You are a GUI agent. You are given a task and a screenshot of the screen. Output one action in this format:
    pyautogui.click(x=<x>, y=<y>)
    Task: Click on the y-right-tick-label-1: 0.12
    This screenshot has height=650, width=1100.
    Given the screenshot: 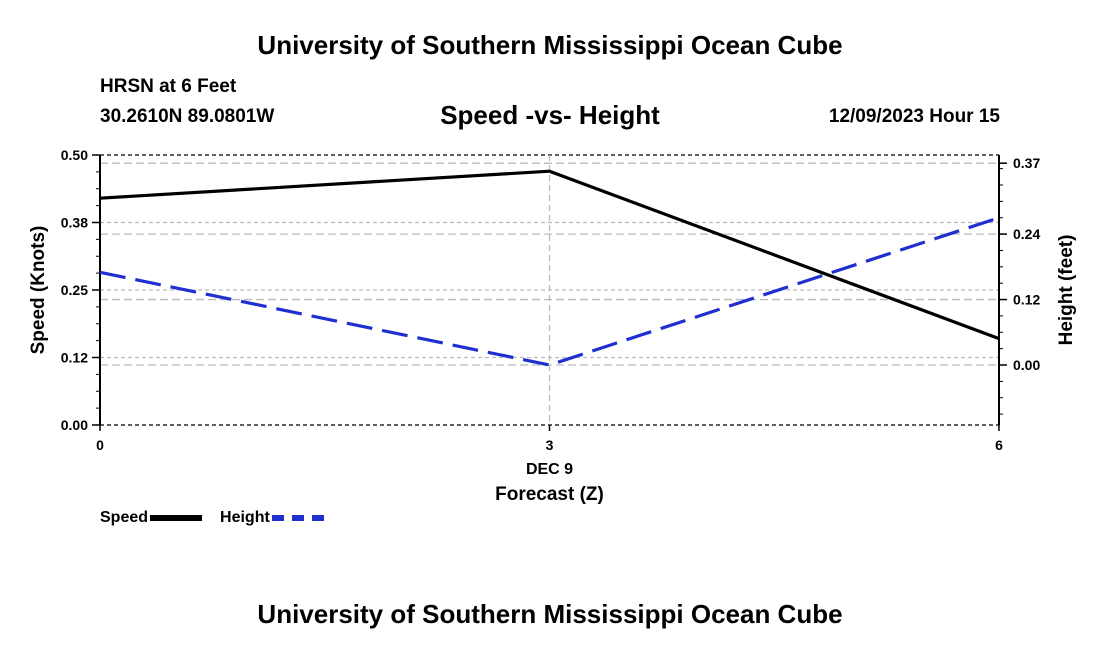 What is the action you would take?
    pyautogui.click(x=1026, y=300)
    